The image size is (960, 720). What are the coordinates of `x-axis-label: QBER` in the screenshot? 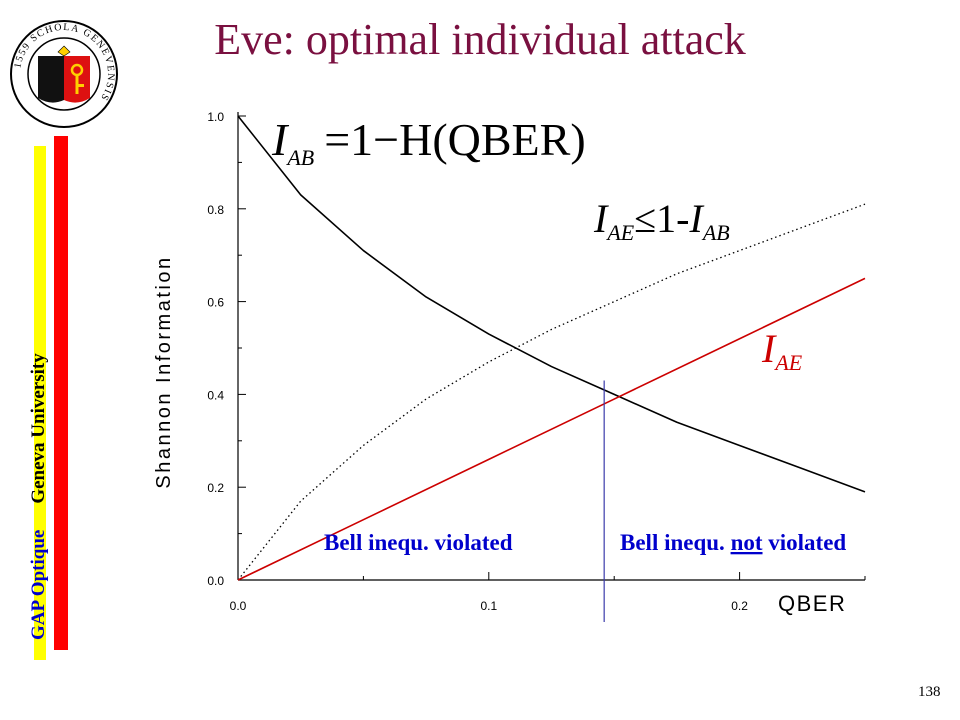 It's located at (812, 603).